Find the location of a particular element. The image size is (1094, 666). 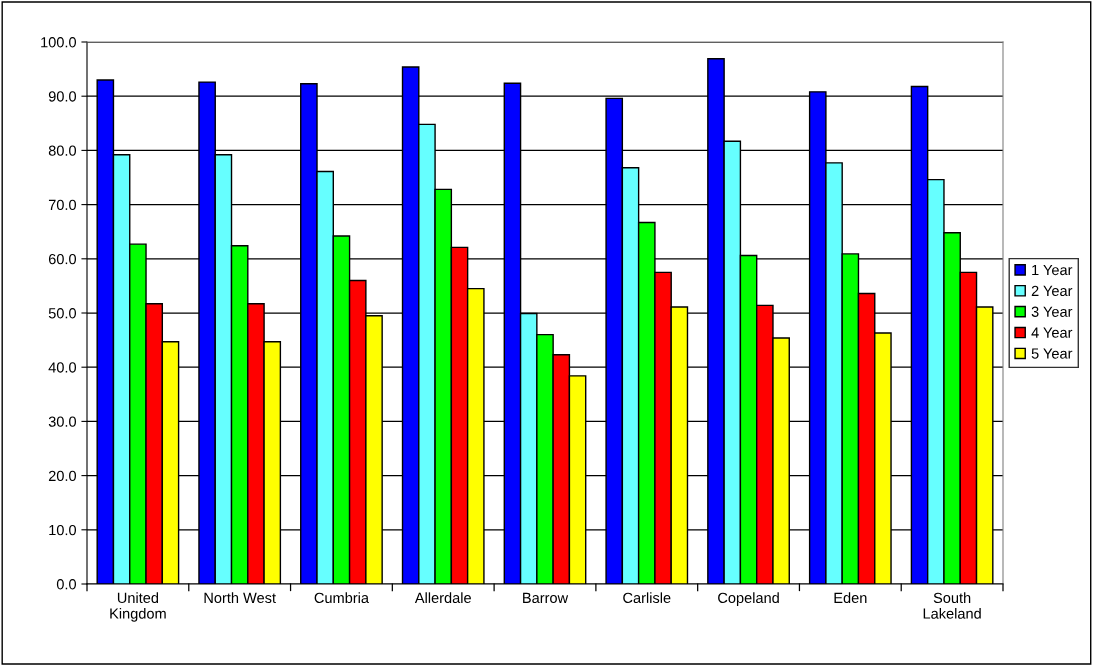

y-tick-label: 40.0 is located at coordinates (62, 367).